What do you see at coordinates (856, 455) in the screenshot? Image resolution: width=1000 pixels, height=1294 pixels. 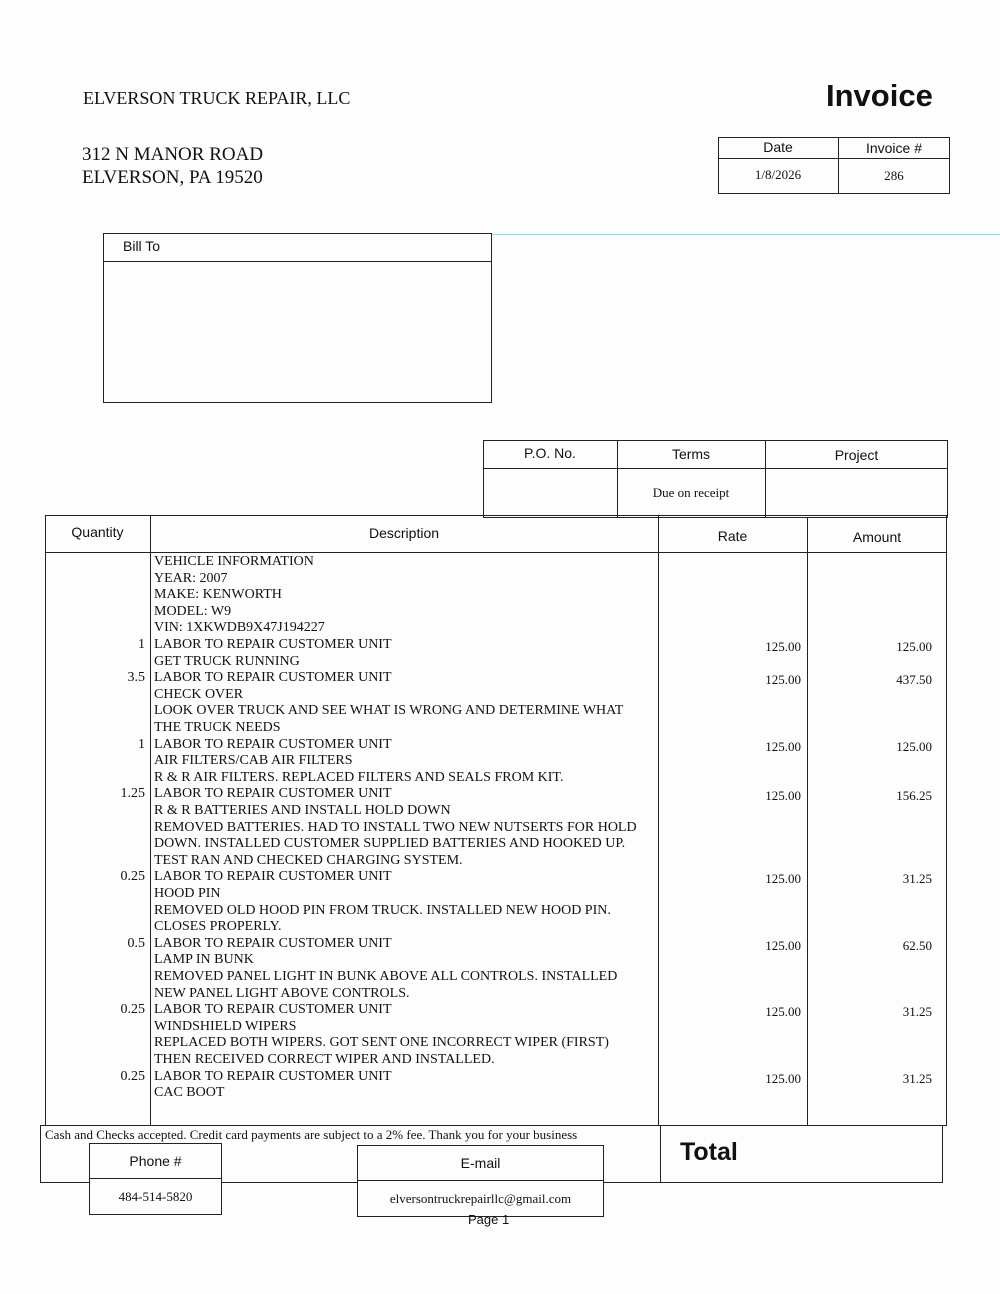 I see `project-label: Project` at bounding box center [856, 455].